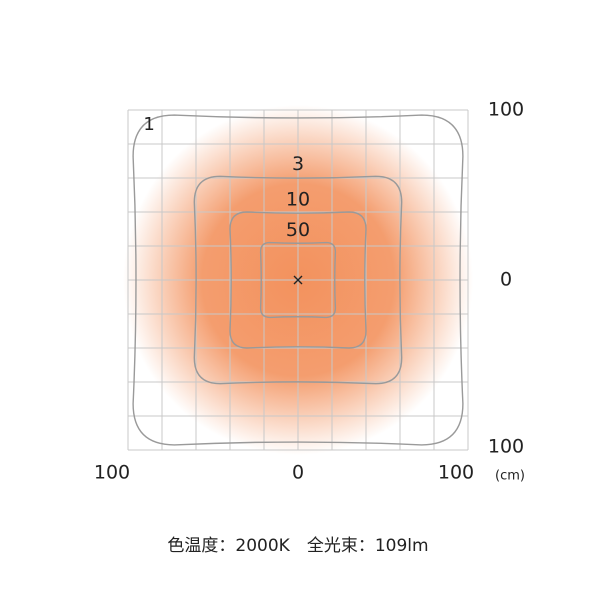  I want to click on contour-label: 50, so click(298, 230).